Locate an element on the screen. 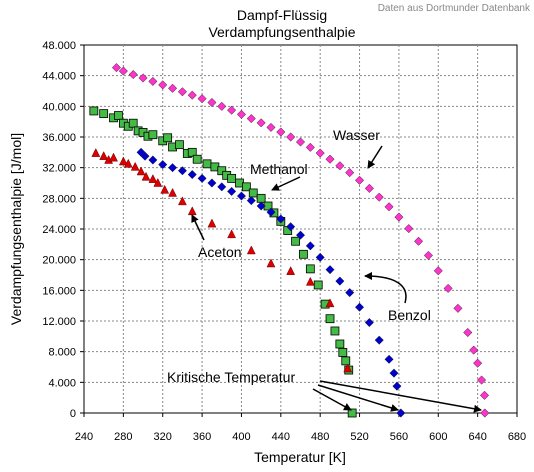 The height and width of the screenshot is (472, 534). x-tick-label: 280 is located at coordinates (123, 437).